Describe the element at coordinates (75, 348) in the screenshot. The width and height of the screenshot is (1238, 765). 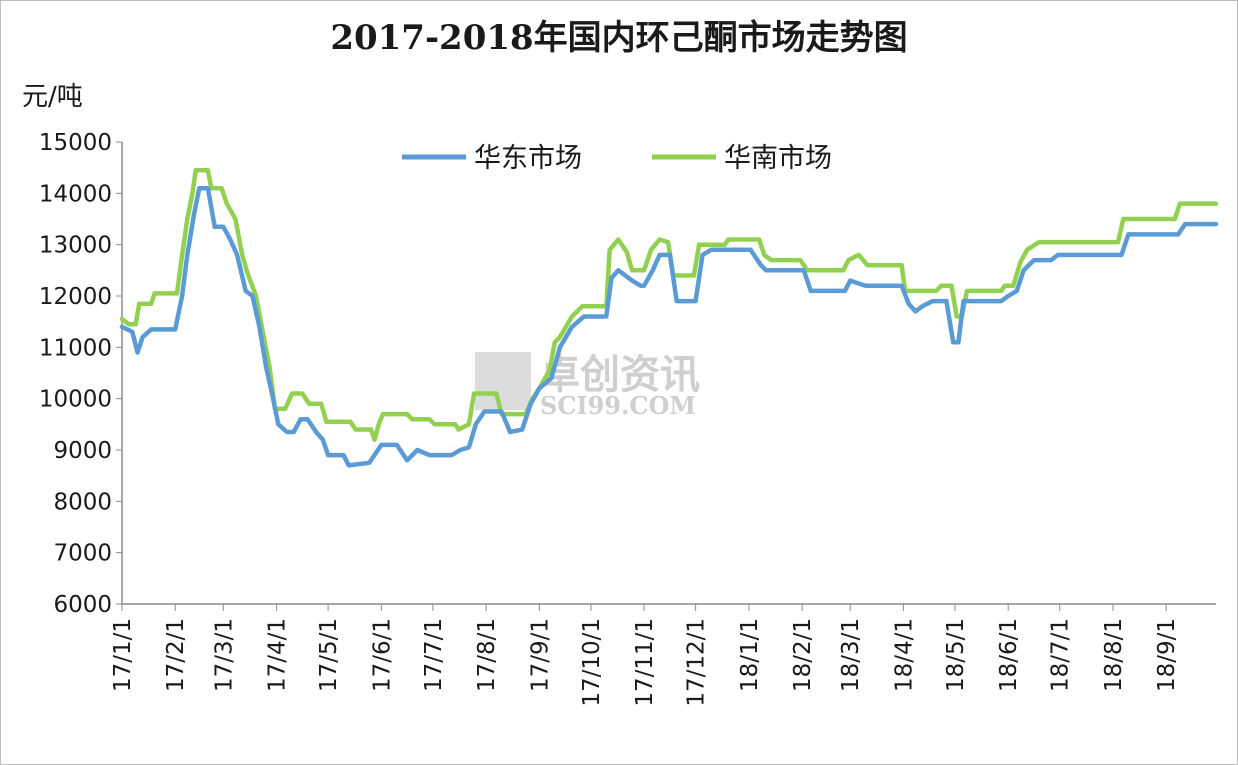
I see `y-tick-label: 11000` at that location.